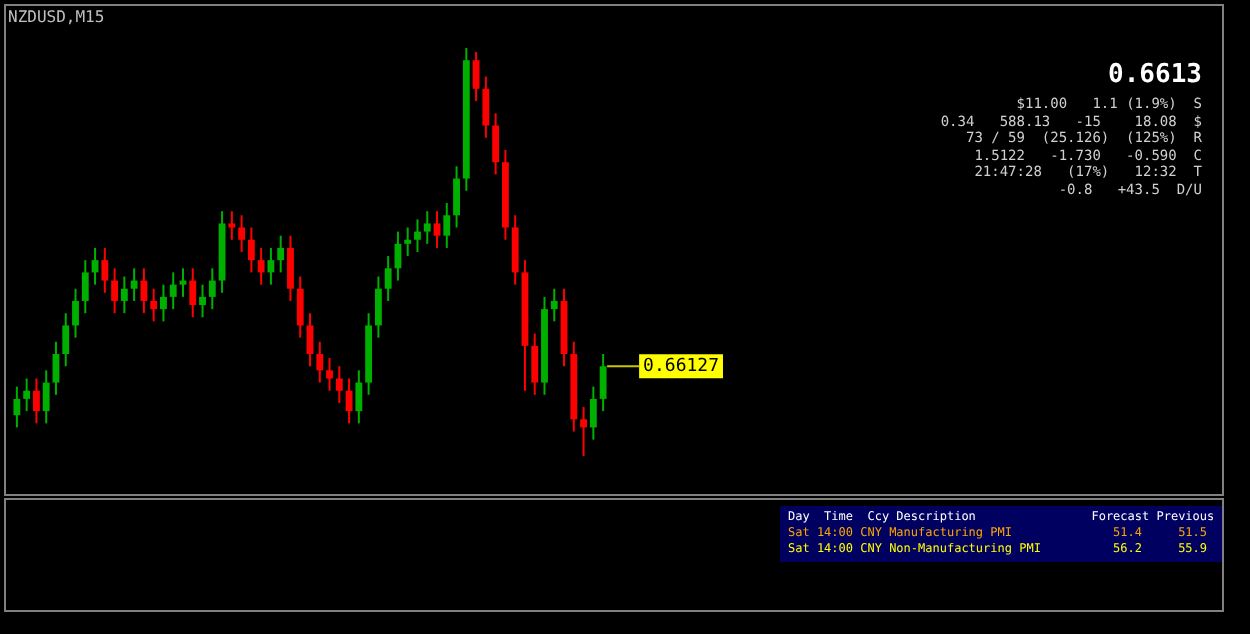 The height and width of the screenshot is (634, 1250). Describe the element at coordinates (681, 366) in the screenshot. I see `text: 0.66127` at that location.